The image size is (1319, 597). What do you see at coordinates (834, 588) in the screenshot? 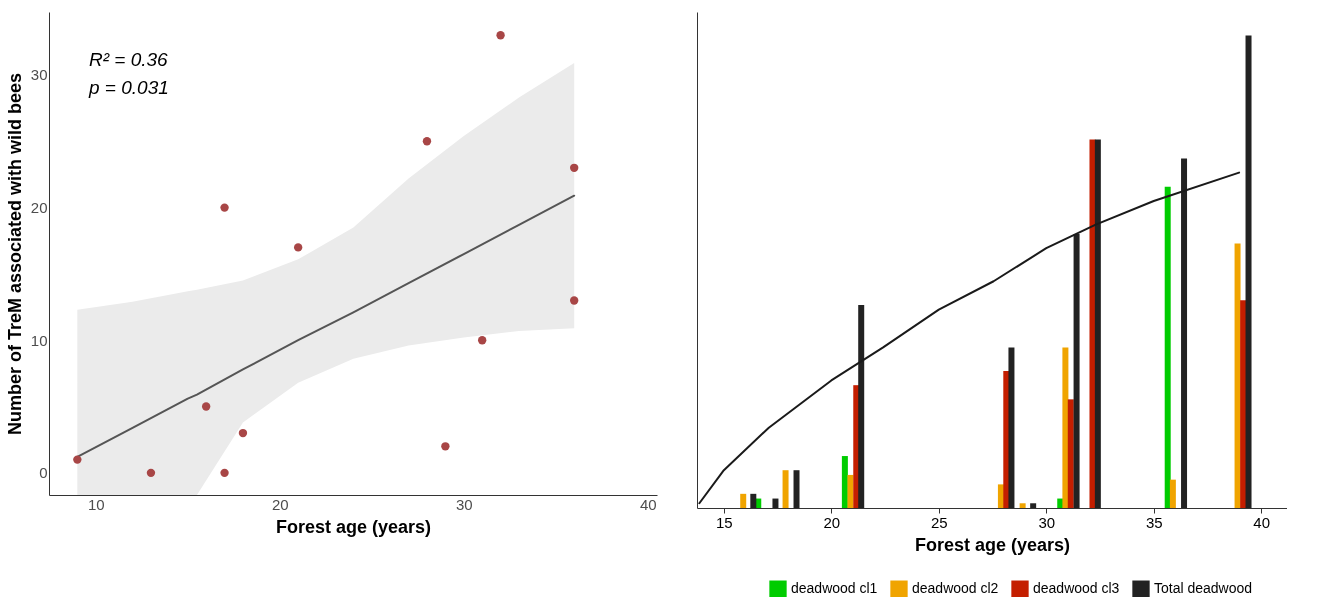
I see `legend-label: deadwood cl1` at bounding box center [834, 588].